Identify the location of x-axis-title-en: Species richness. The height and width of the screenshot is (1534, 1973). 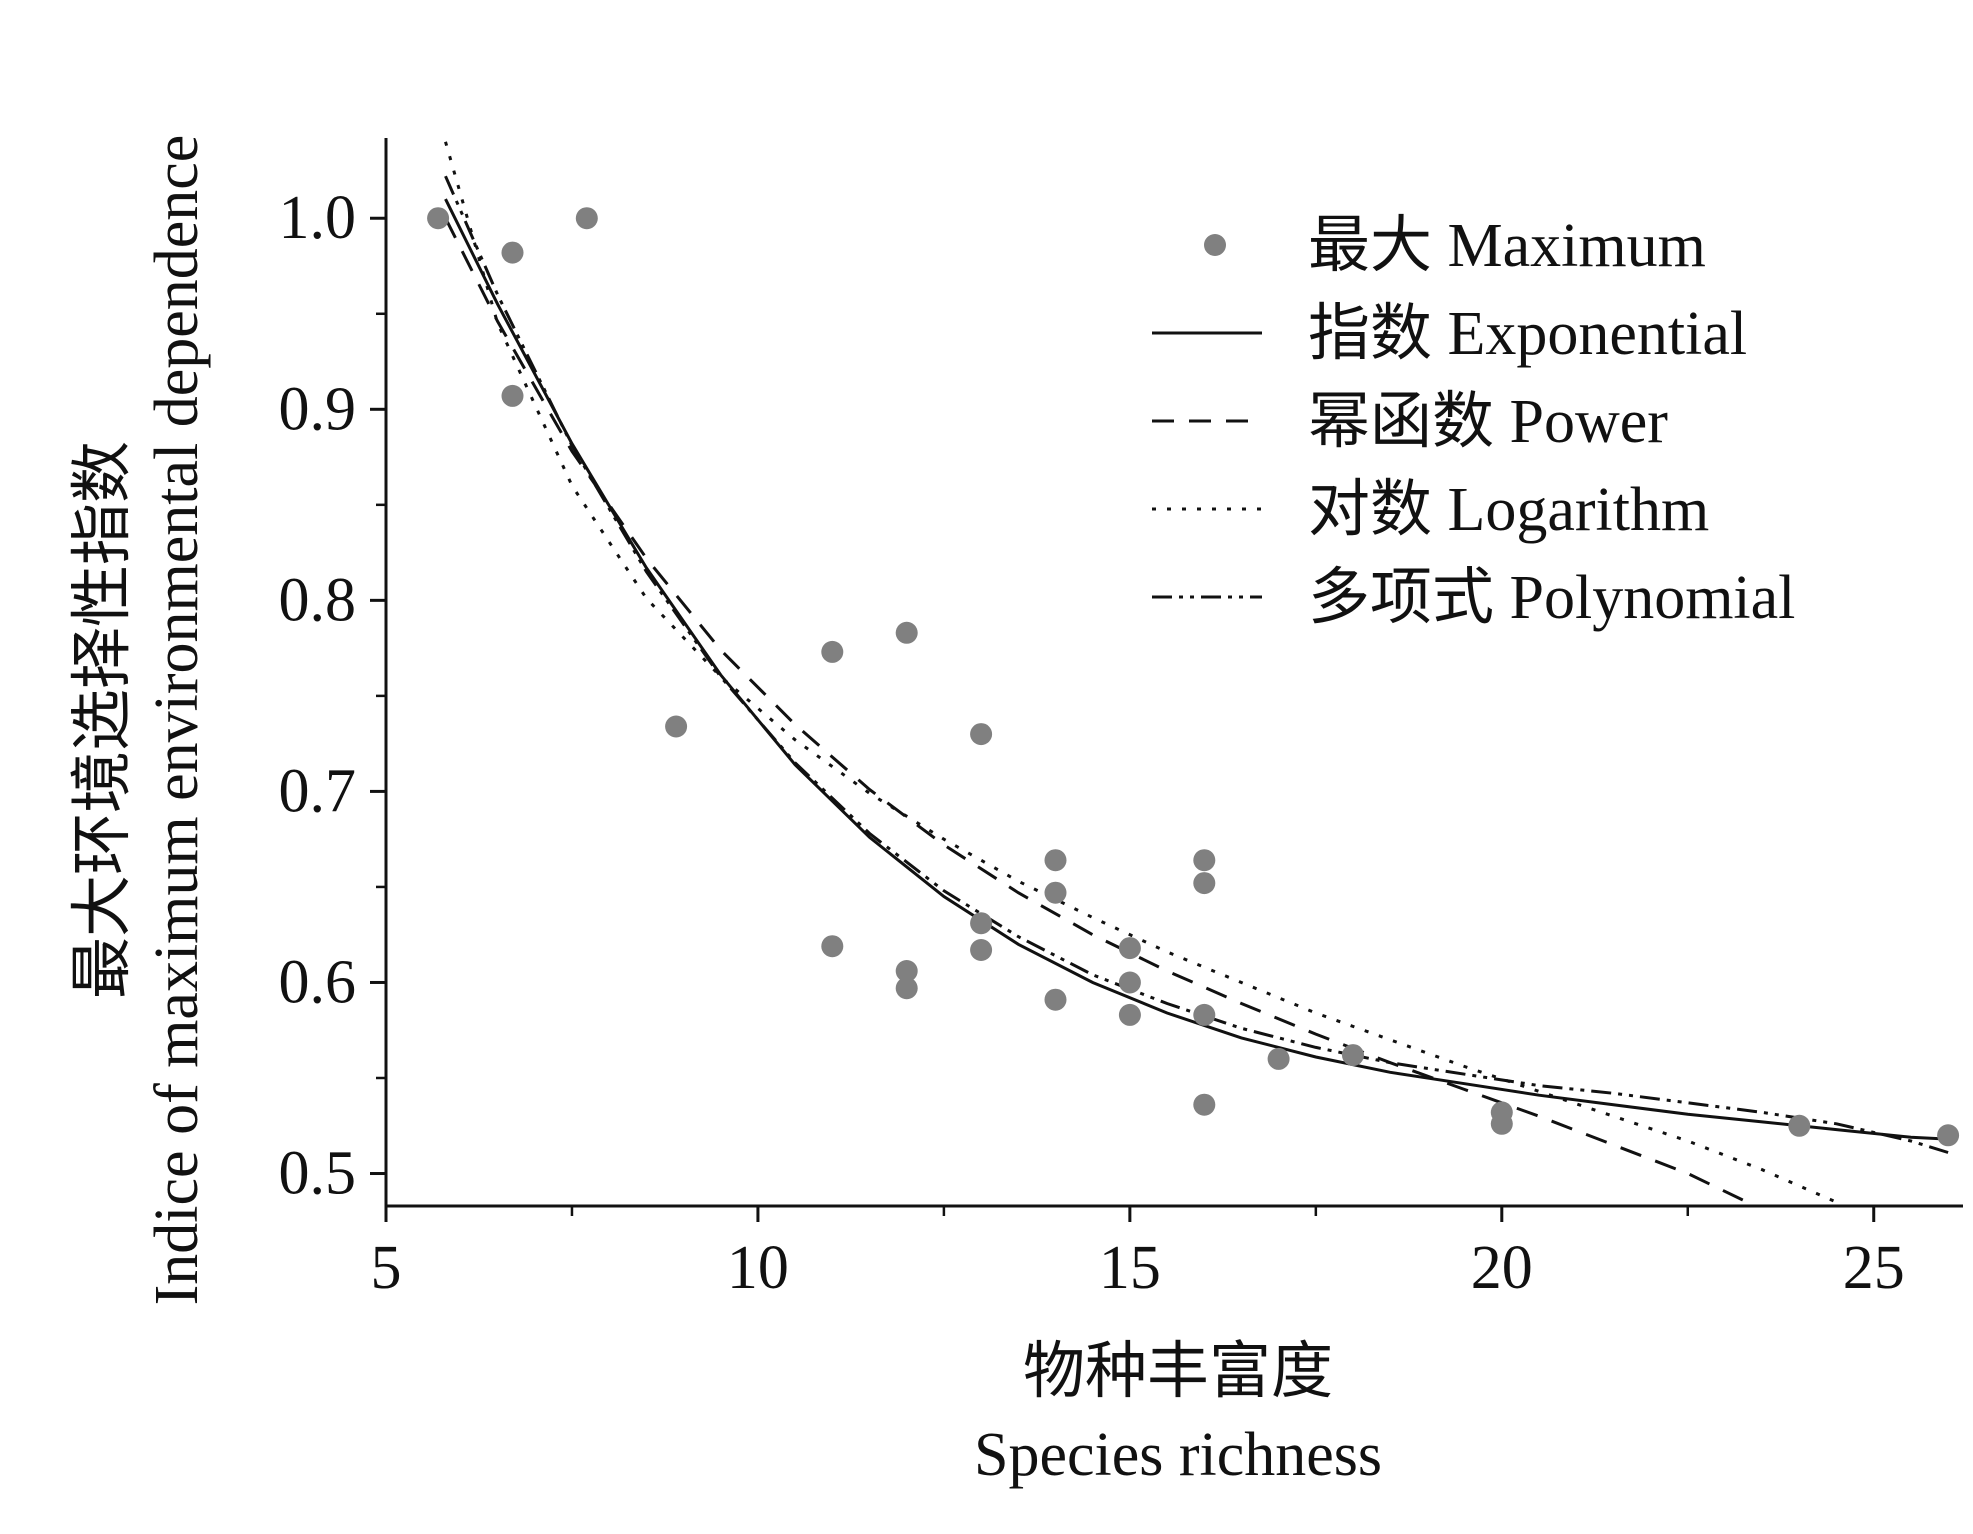
(1178, 1455).